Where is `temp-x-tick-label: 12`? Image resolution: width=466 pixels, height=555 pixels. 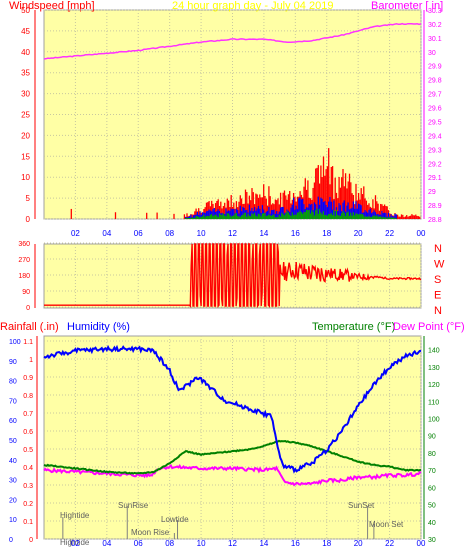 temp-x-tick-label: 12 is located at coordinates (232, 543).